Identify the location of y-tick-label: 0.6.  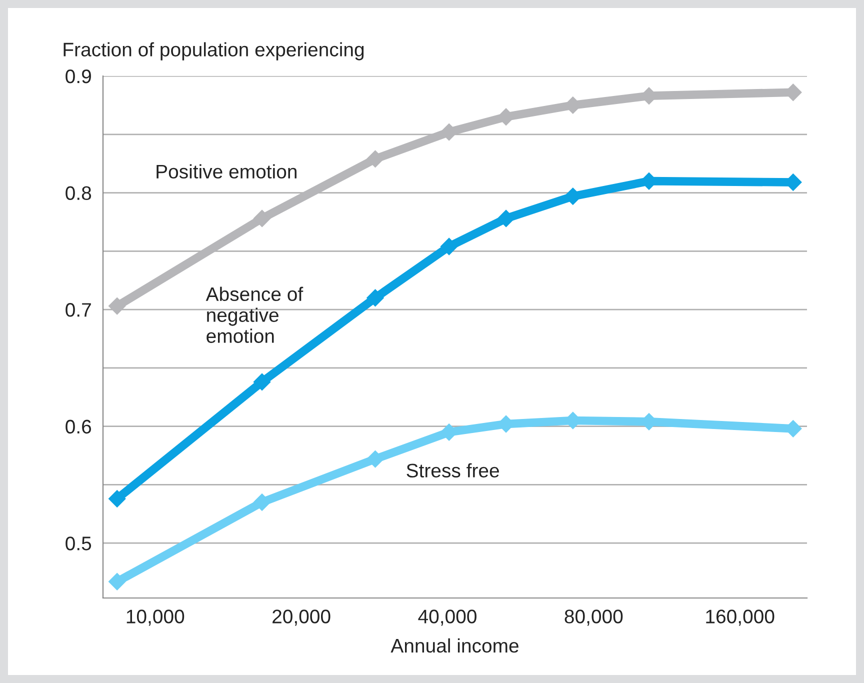
(79, 427).